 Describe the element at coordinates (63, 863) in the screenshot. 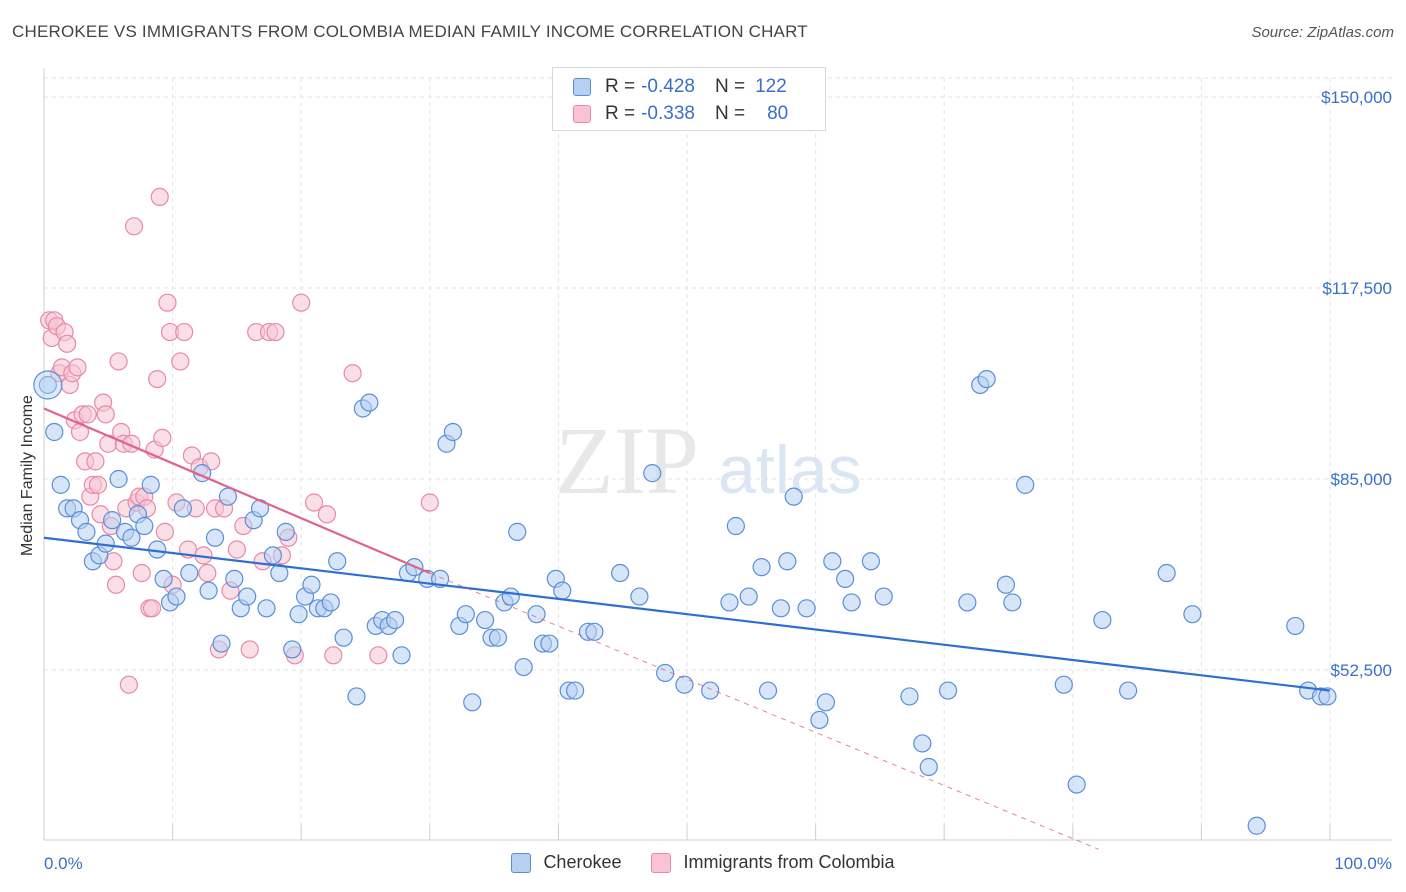

I see `x-tick-label: 0.0%` at that location.